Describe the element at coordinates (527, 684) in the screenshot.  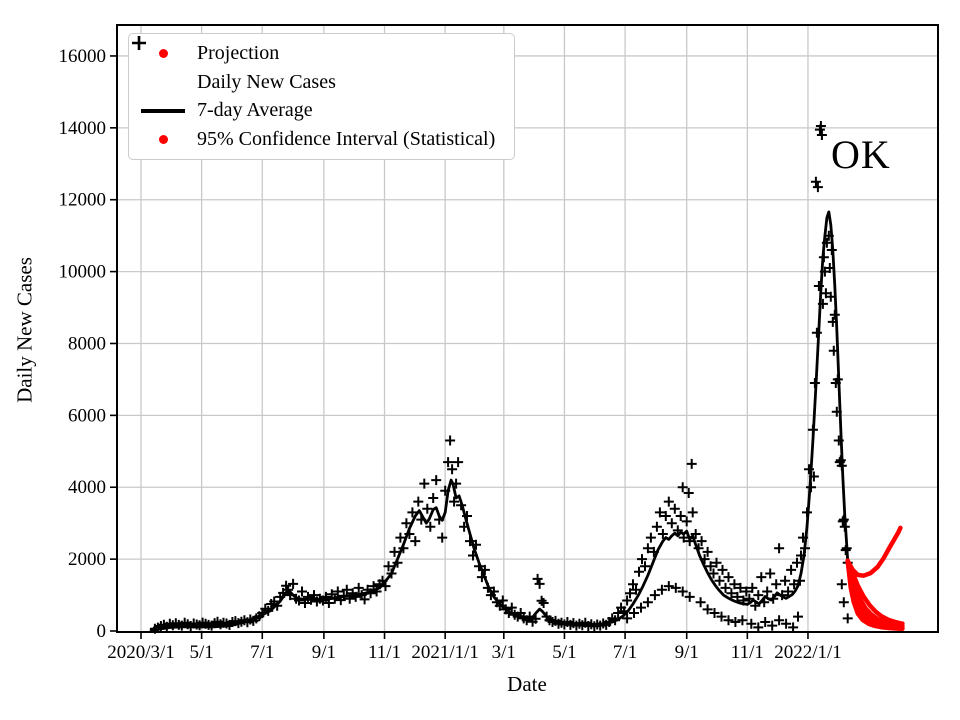
I see `x-axis-title: Date` at that location.